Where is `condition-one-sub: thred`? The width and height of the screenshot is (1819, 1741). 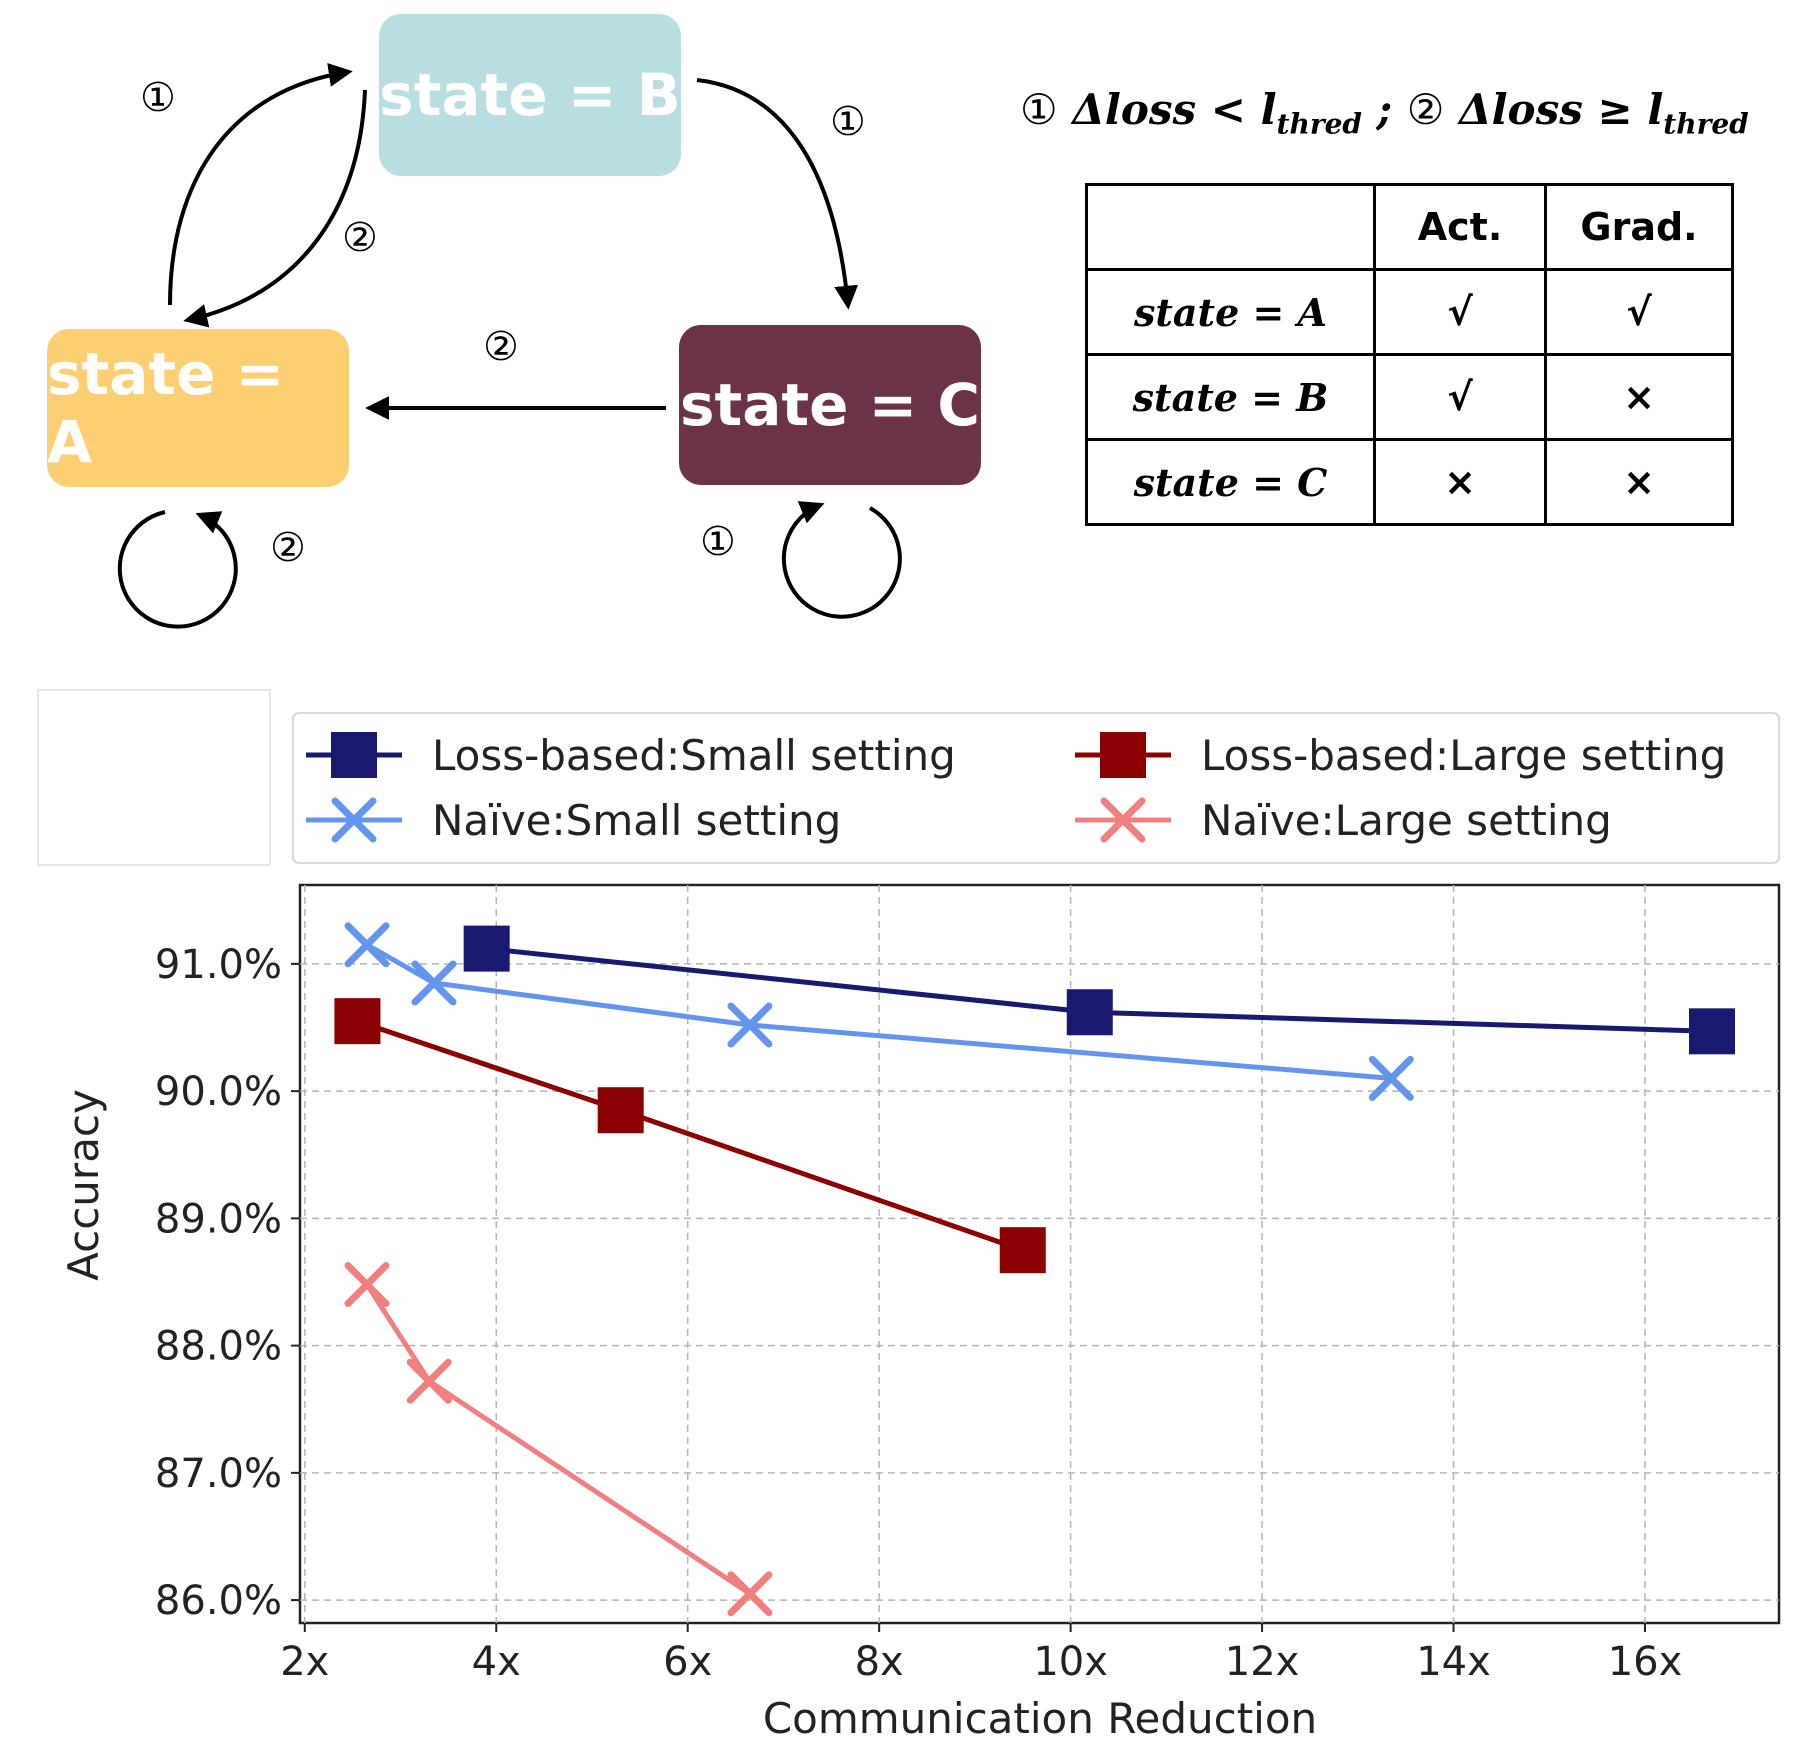 condition-one-sub: thred is located at coordinates (1319, 124).